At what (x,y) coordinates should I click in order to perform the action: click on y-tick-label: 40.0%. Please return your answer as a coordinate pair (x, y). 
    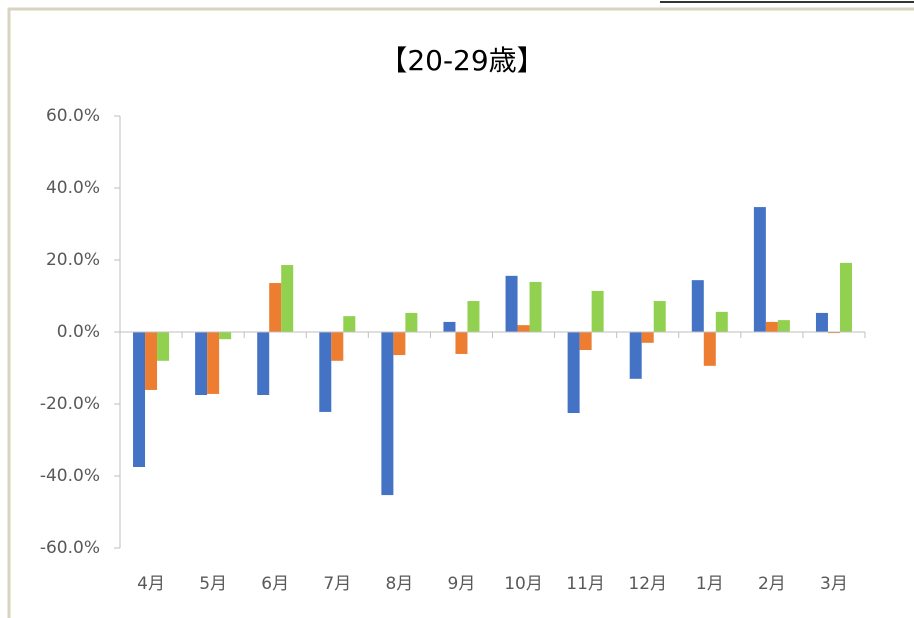
    Looking at the image, I should click on (73, 188).